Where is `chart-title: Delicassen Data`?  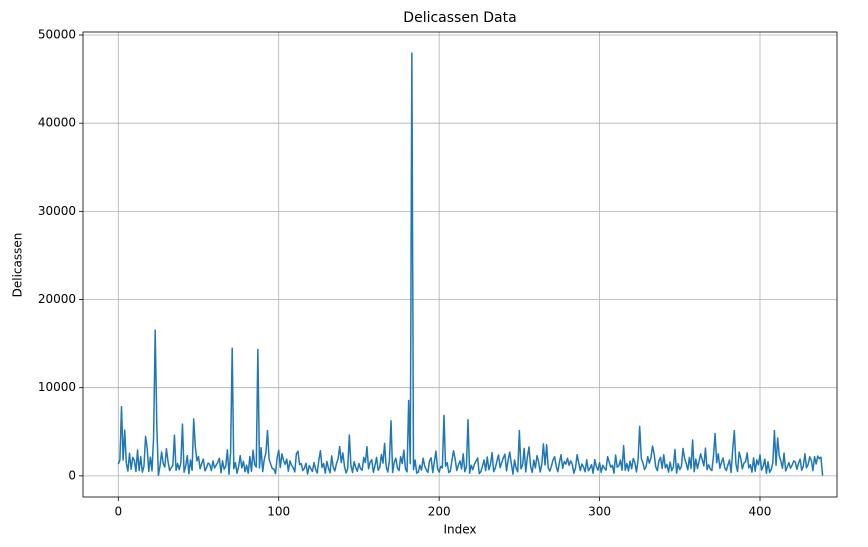 chart-title: Delicassen Data is located at coordinates (459, 18).